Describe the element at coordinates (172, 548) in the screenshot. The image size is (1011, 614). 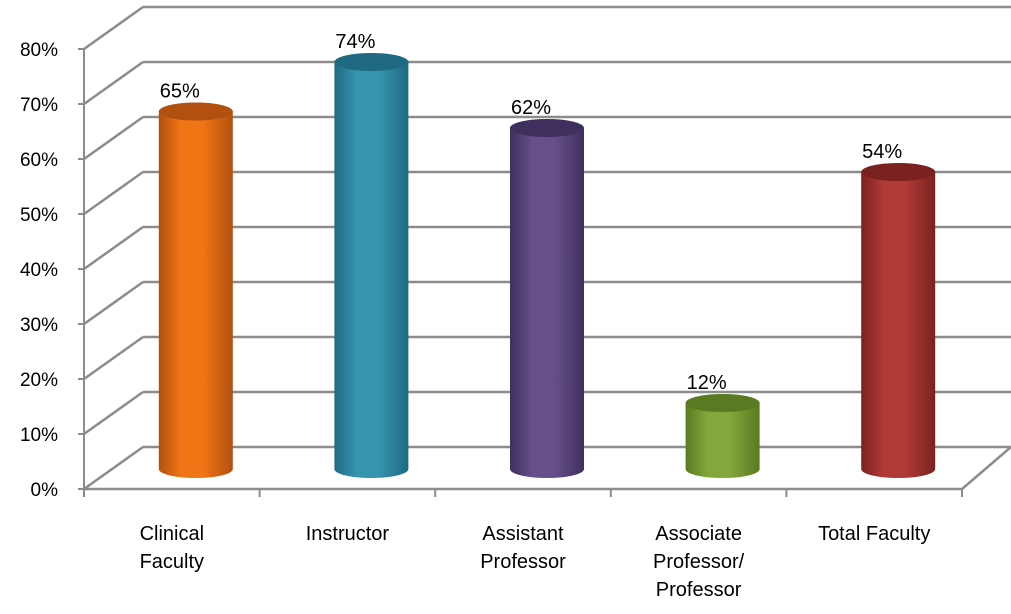
I see `x-tick-label-0: Clinical Faculty` at that location.